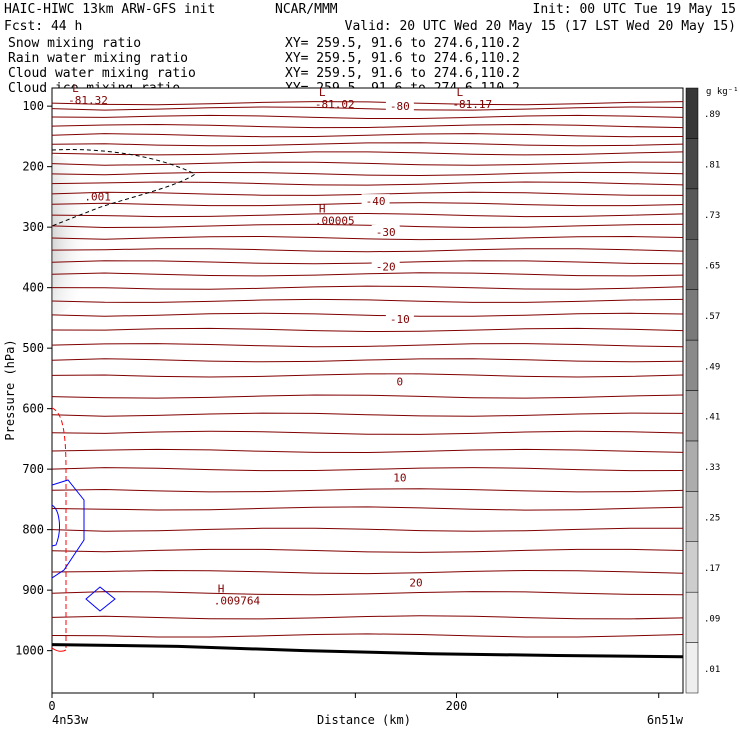  Describe the element at coordinates (33, 288) in the screenshot. I see `y-tick-label: 400` at that location.